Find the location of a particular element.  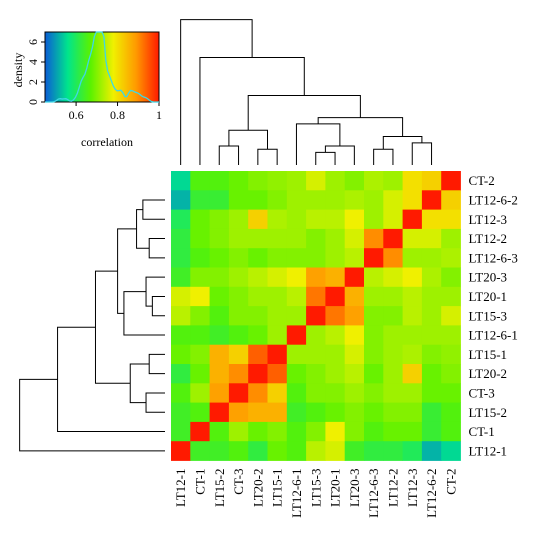

column-label: LT12-6-2 is located at coordinates (431, 493).